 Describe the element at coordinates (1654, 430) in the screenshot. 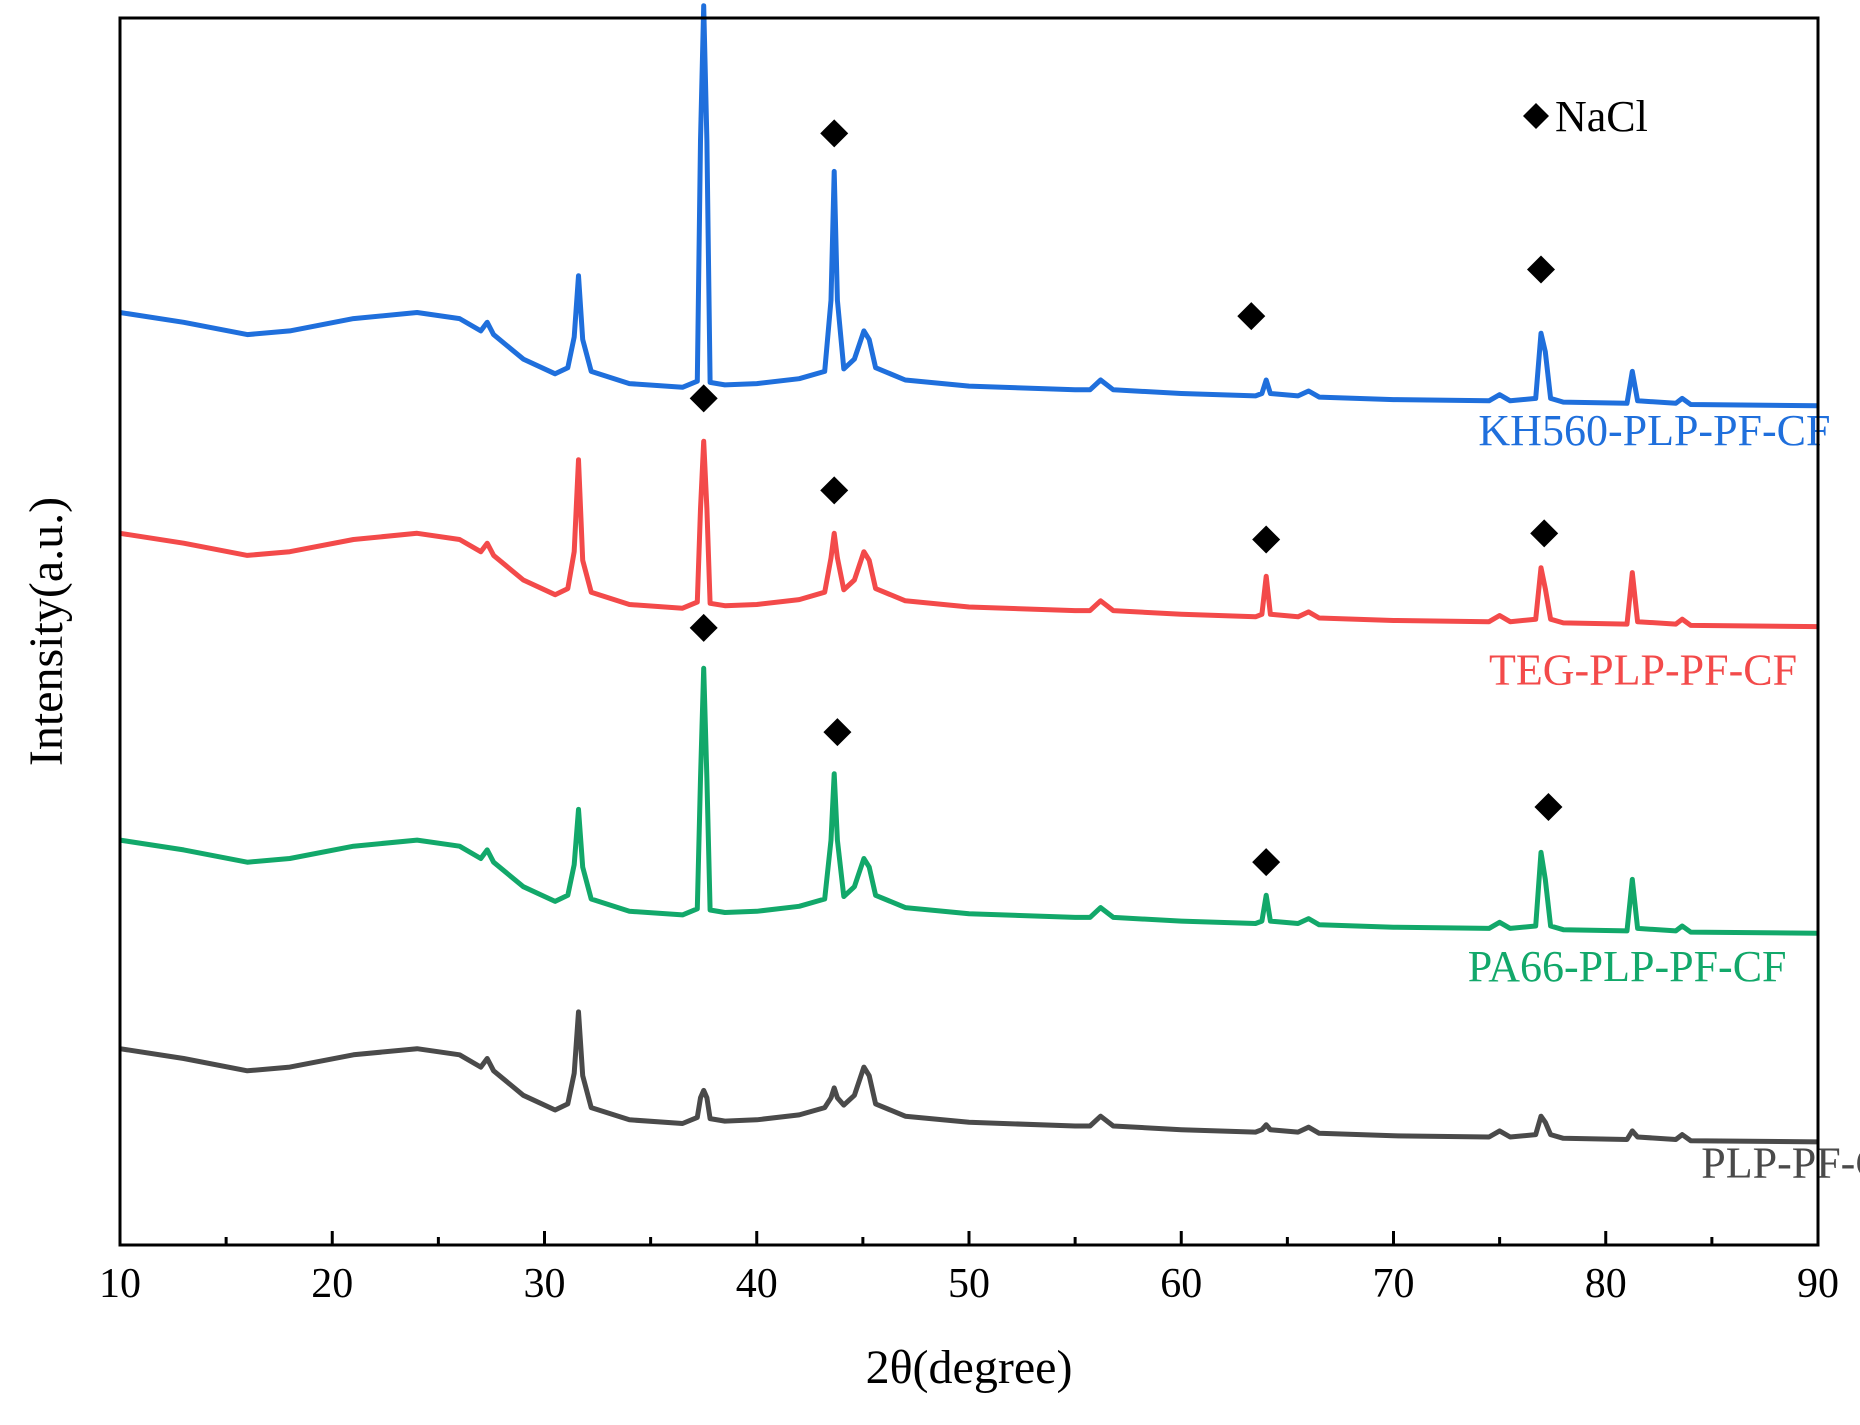

I see `series-label-kh560-plp-pf-cf: KH560-PLP-PF-CF` at that location.